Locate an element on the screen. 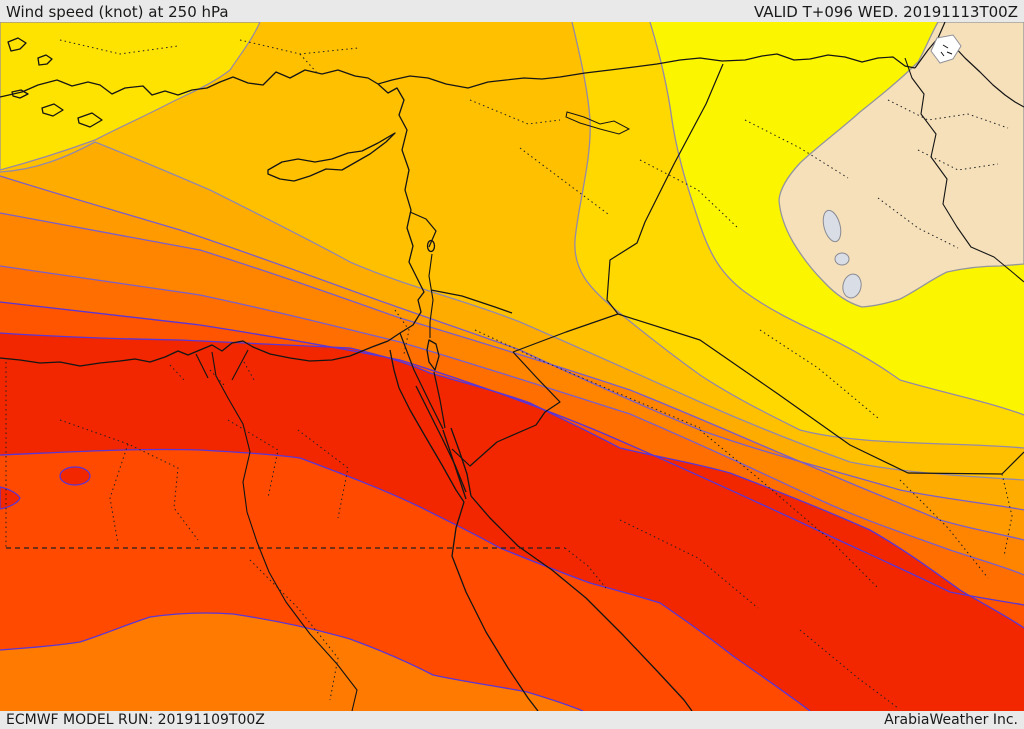 The image size is (1024, 729). model-run-label: ECMWF MODEL RUN: 20191109T00Z is located at coordinates (135, 720).